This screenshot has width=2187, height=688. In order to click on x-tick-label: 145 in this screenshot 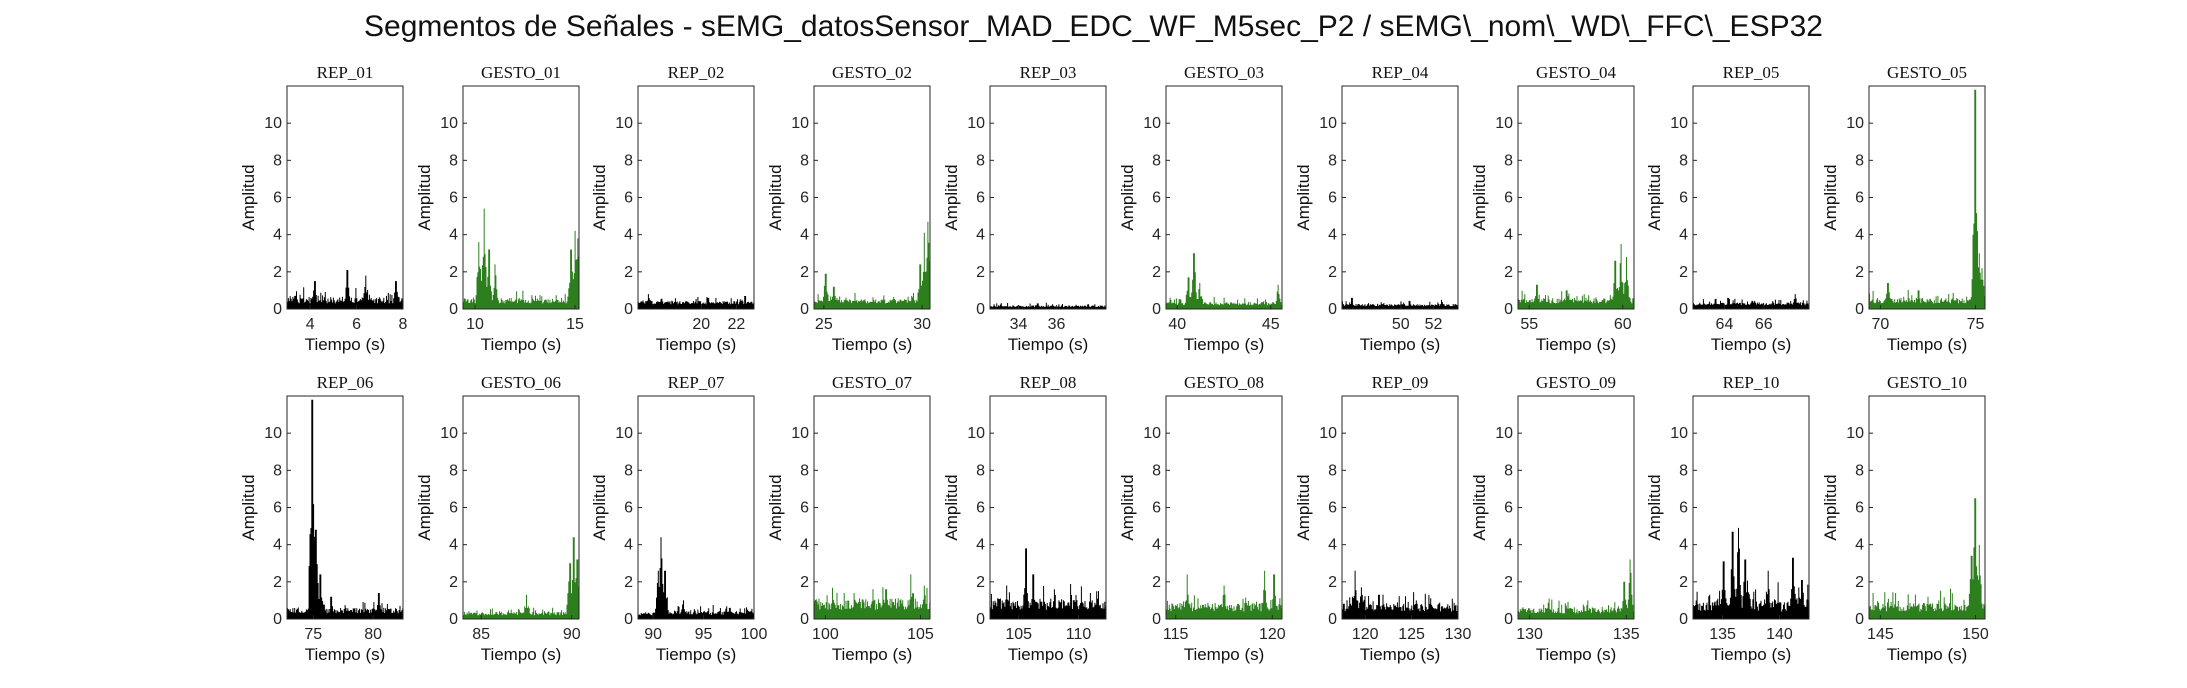, I will do `click(1880, 634)`.